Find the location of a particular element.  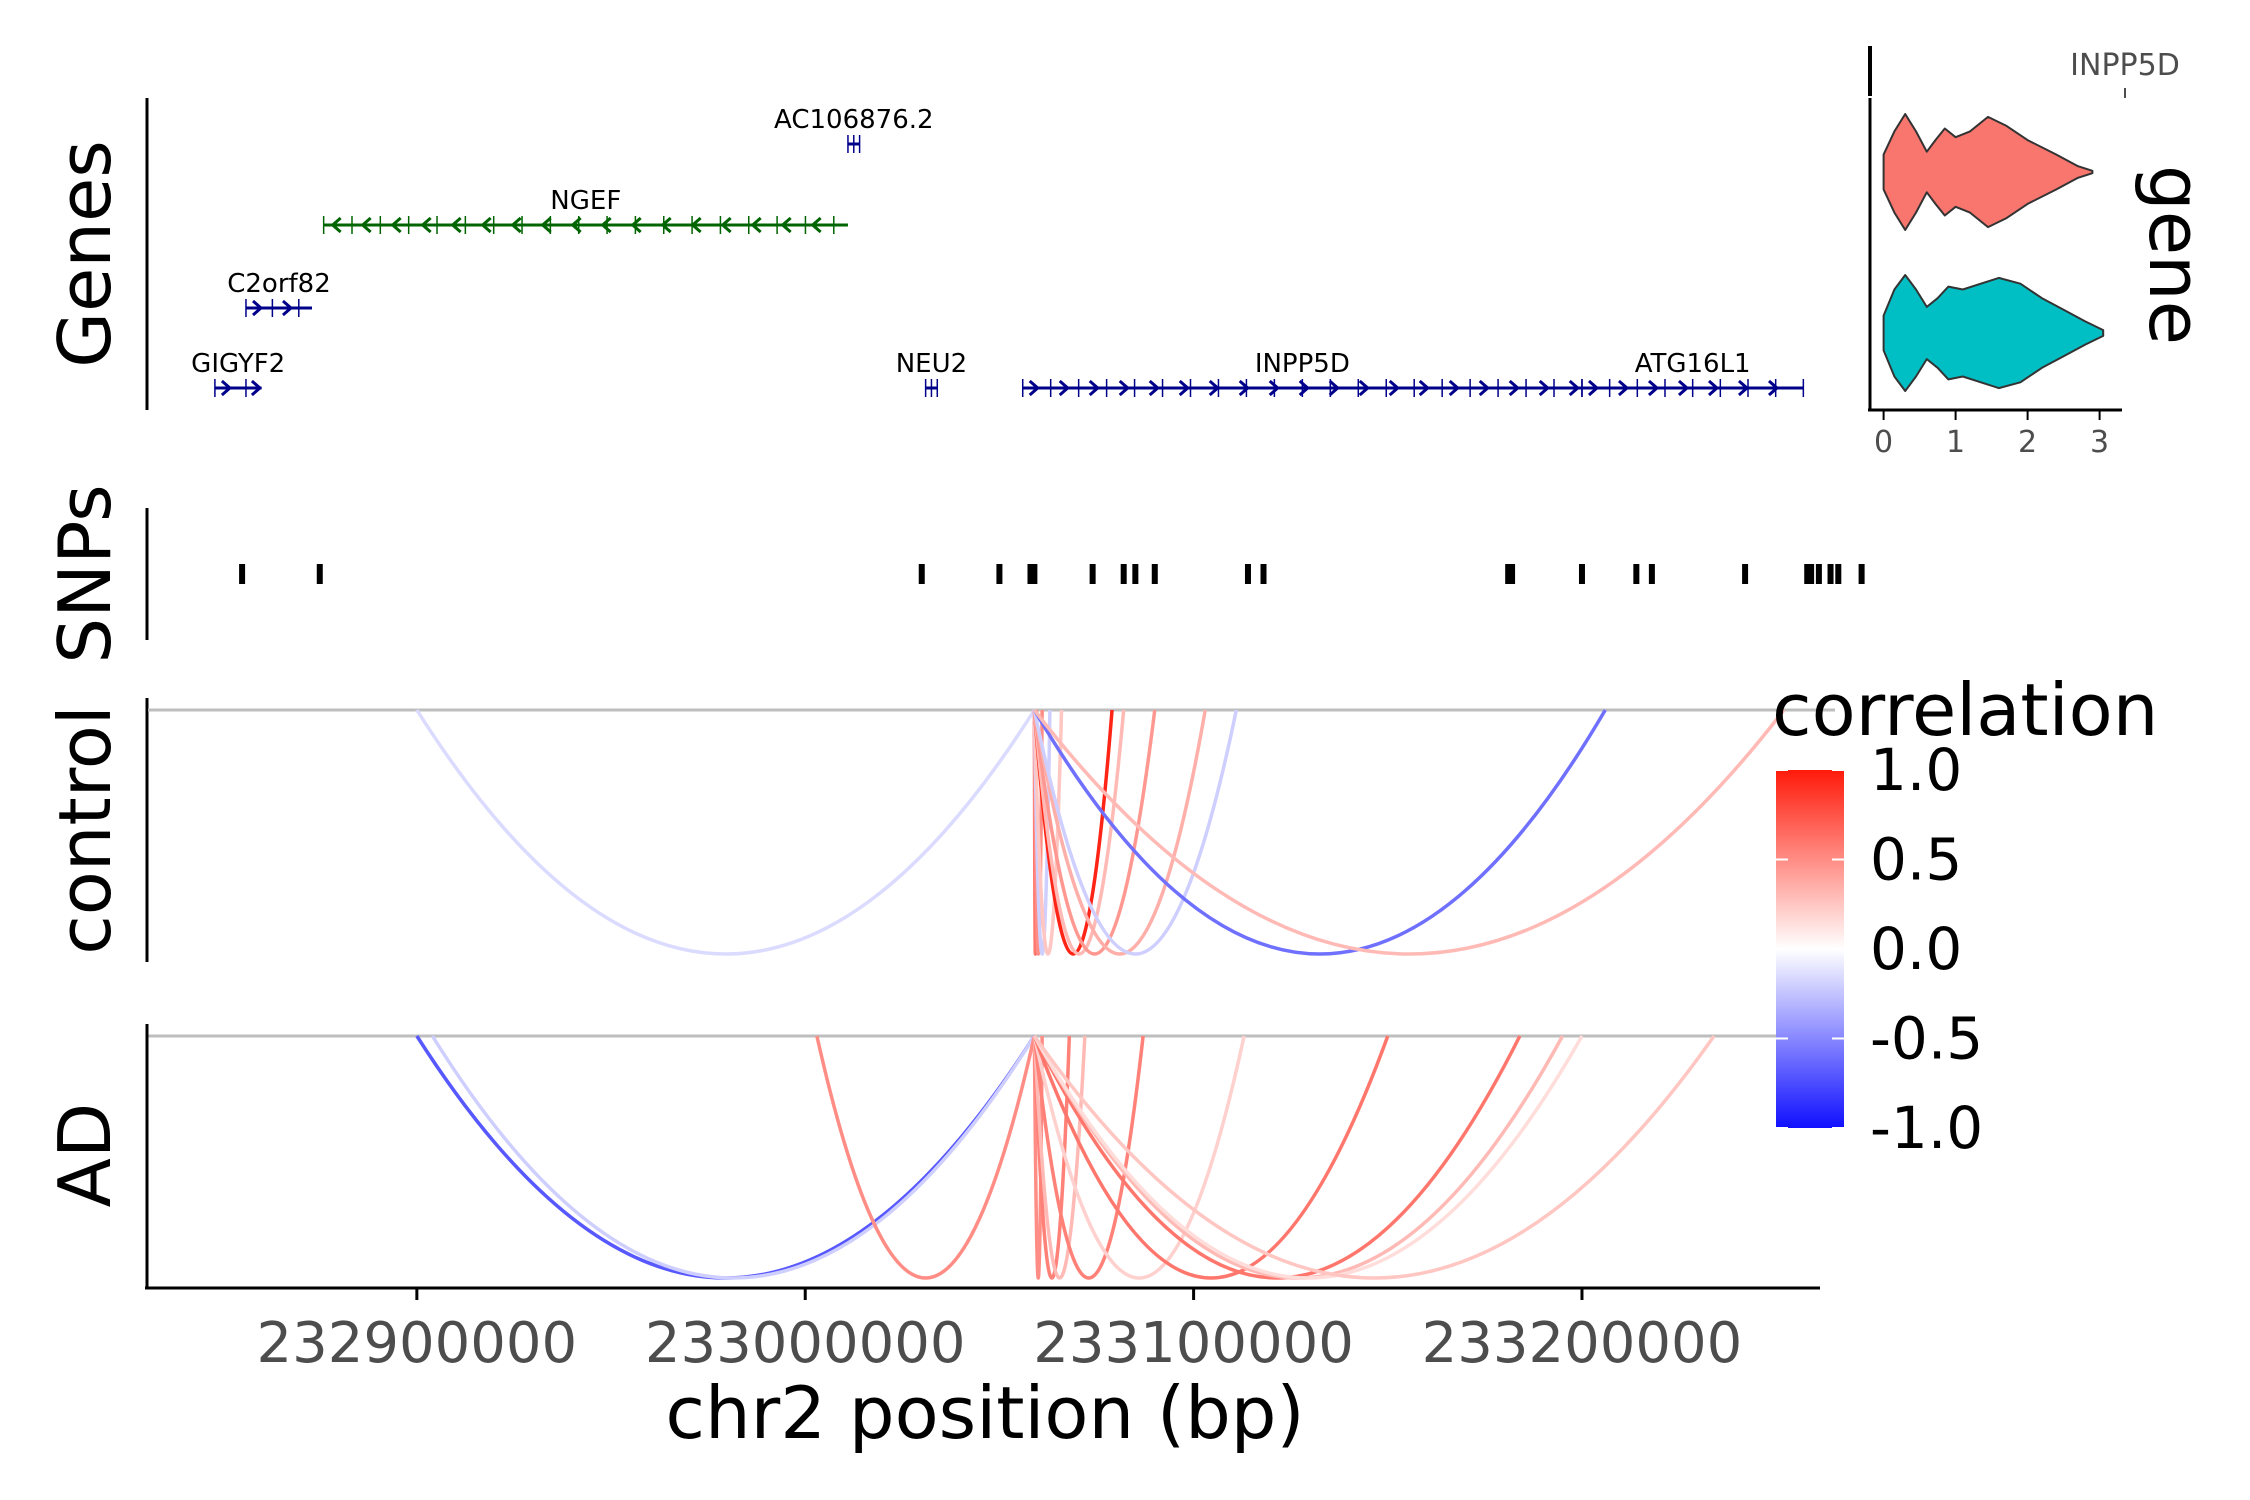

track-label-control: control is located at coordinates (85, 830).